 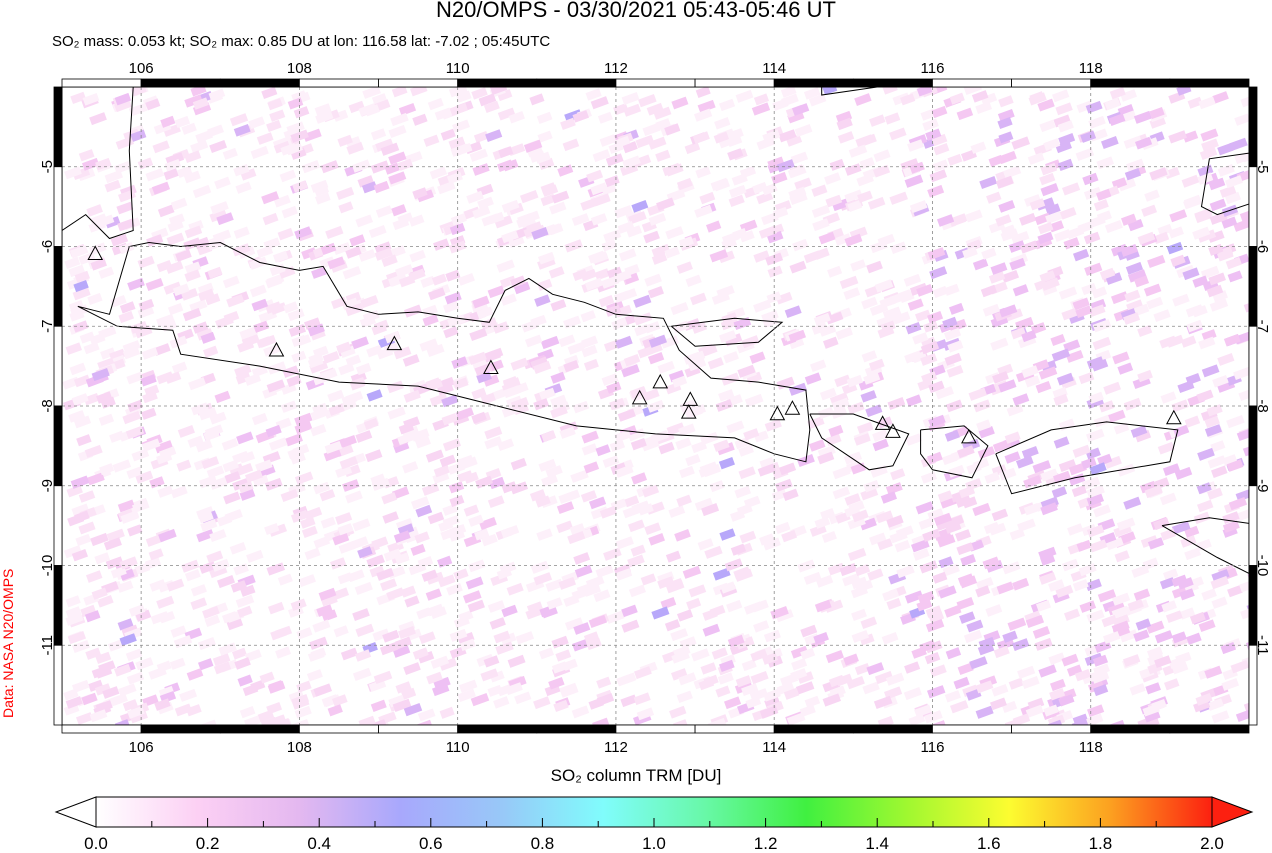 I want to click on lombok-coast, so click(x=954, y=452).